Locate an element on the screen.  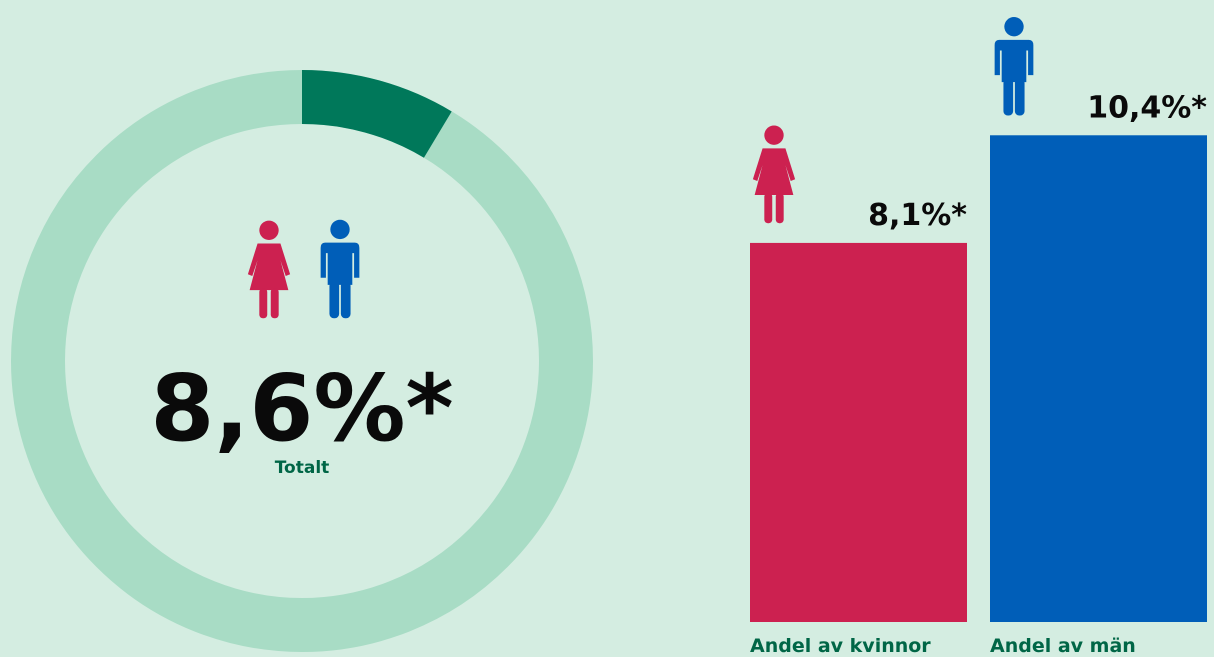
bar-category-label: Andel av män is located at coordinates (1063, 646).